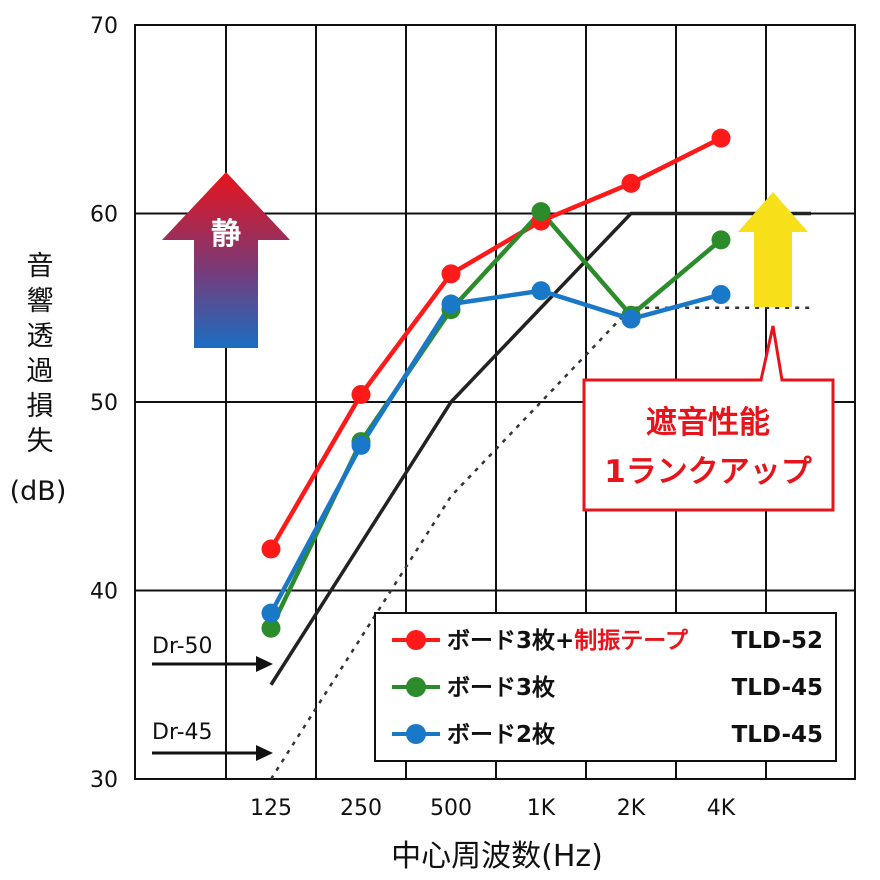 This screenshot has height=880, width=880. I want to click on y-axis-label: 音響透過損失 (dB), so click(38, 379).